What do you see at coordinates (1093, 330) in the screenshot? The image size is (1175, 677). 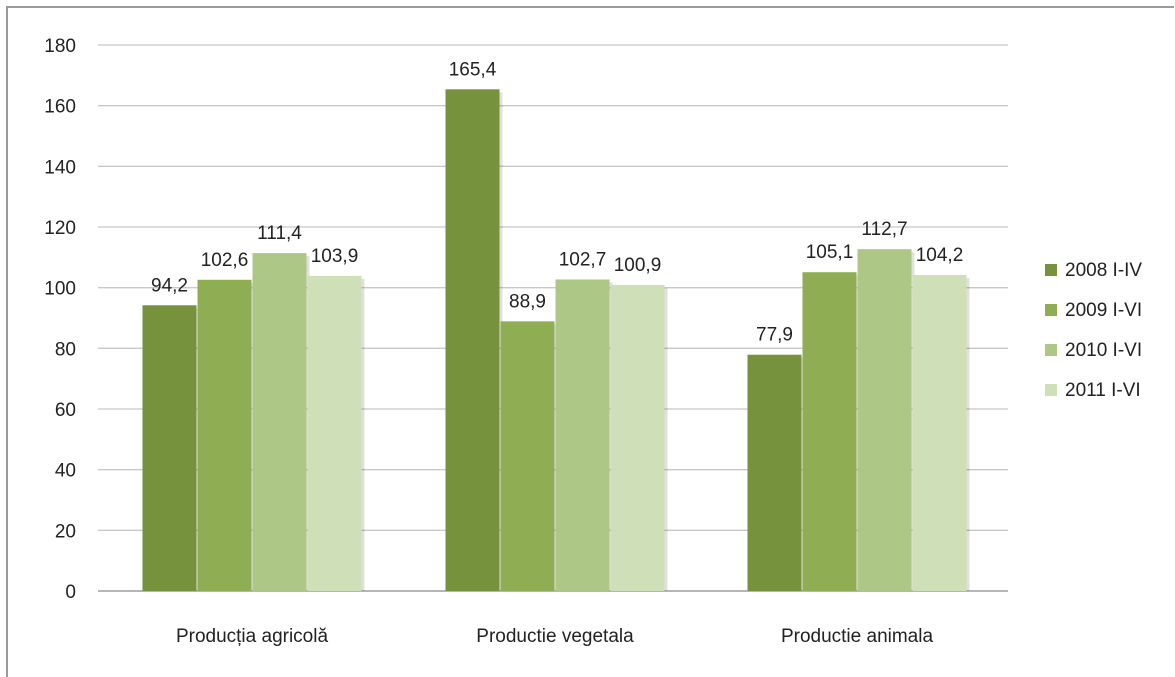 I see `legend: 2008 I-IV 2009 I-VI 2010 I-VI 2011 I-VI` at bounding box center [1093, 330].